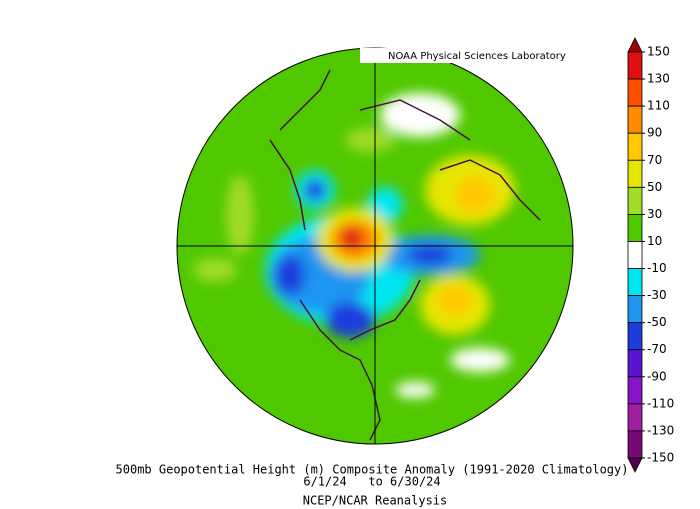 The height and width of the screenshot is (509, 700). I want to click on colorbar-tick-label: -30, so click(657, 295).